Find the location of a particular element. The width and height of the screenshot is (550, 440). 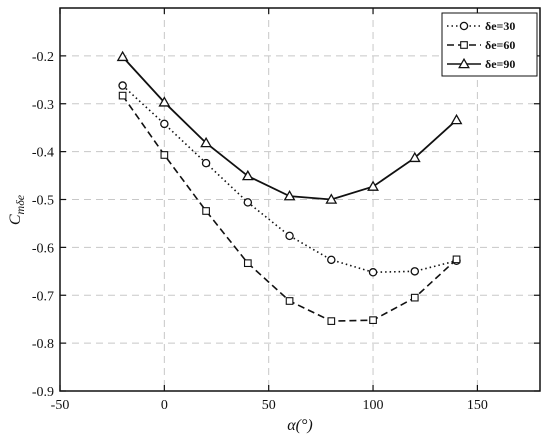

y-tick-label: -0.9 is located at coordinates (43, 392).